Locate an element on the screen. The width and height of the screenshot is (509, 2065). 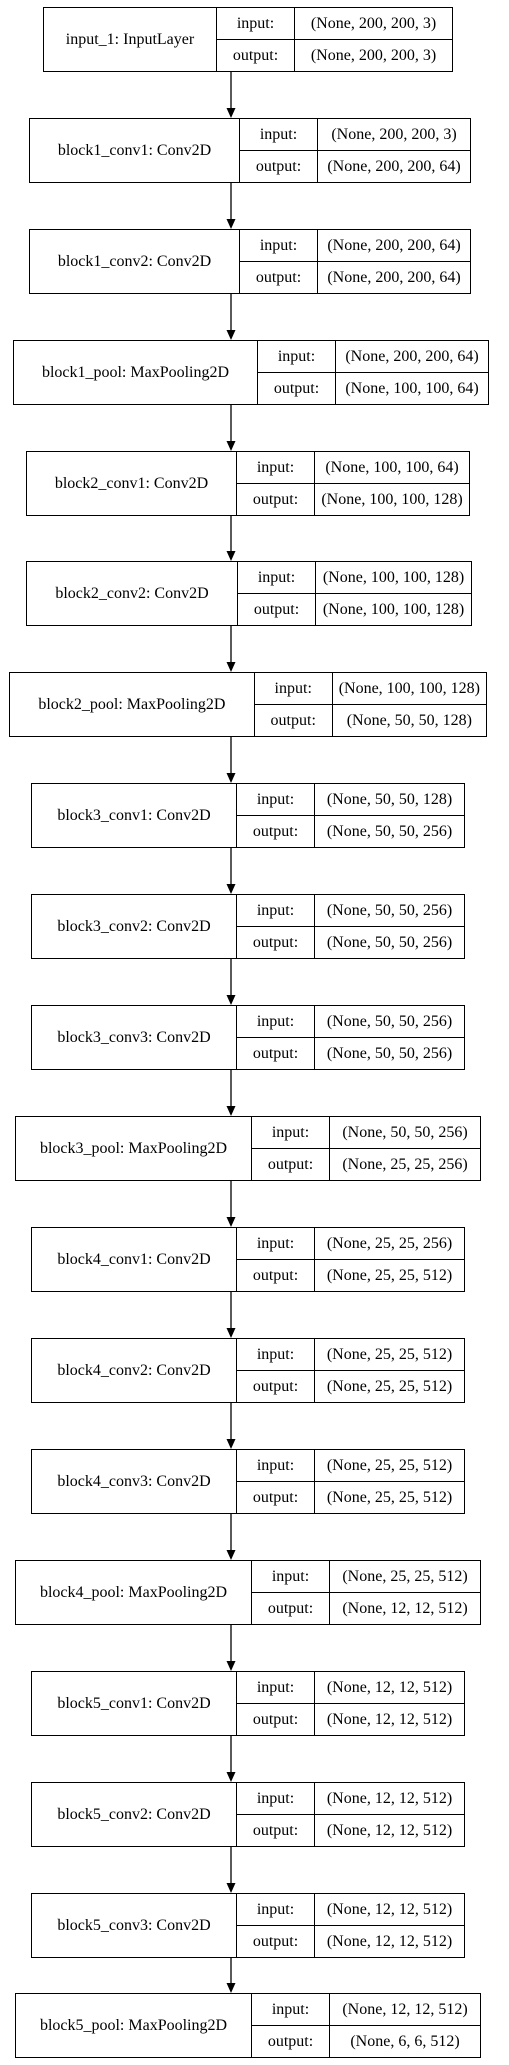
shape-values: (None, 200, 200, 3) (None, 200, 200, 3) is located at coordinates (373, 39).